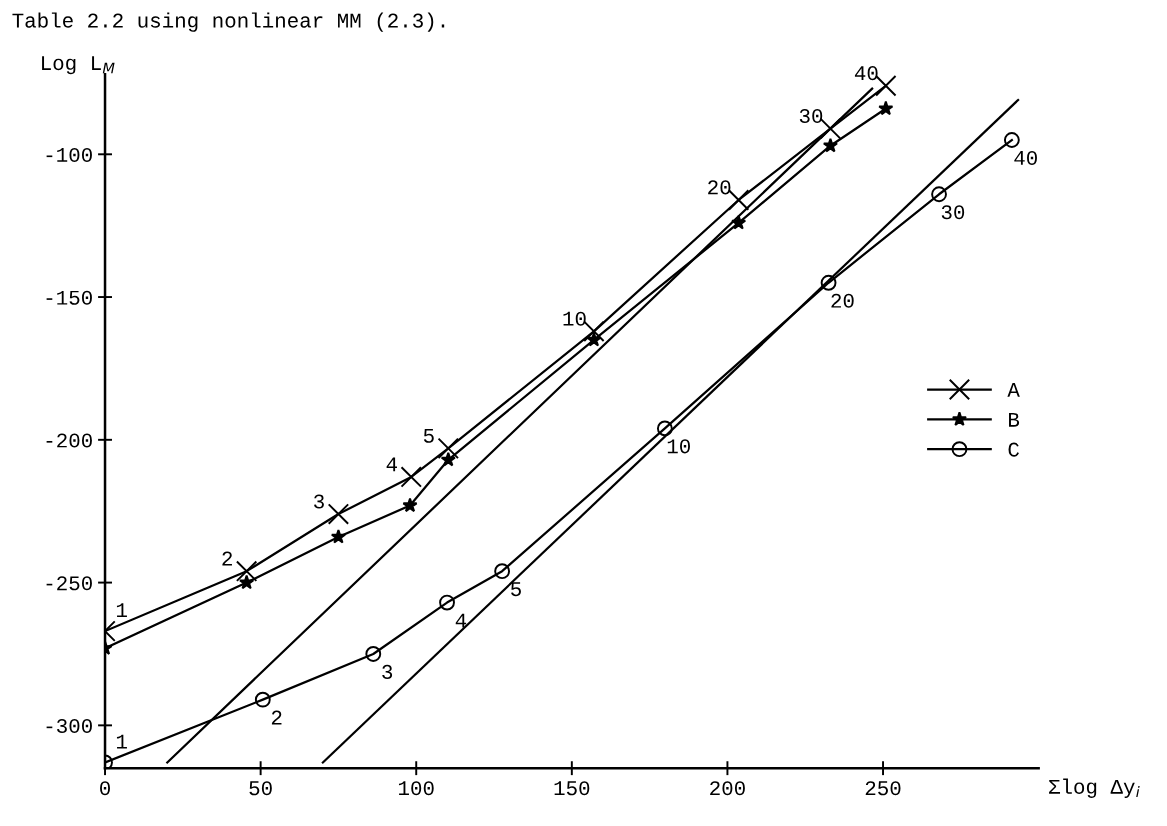 This screenshot has height=826, width=1167. I want to click on legend-label: A, so click(1013, 390).